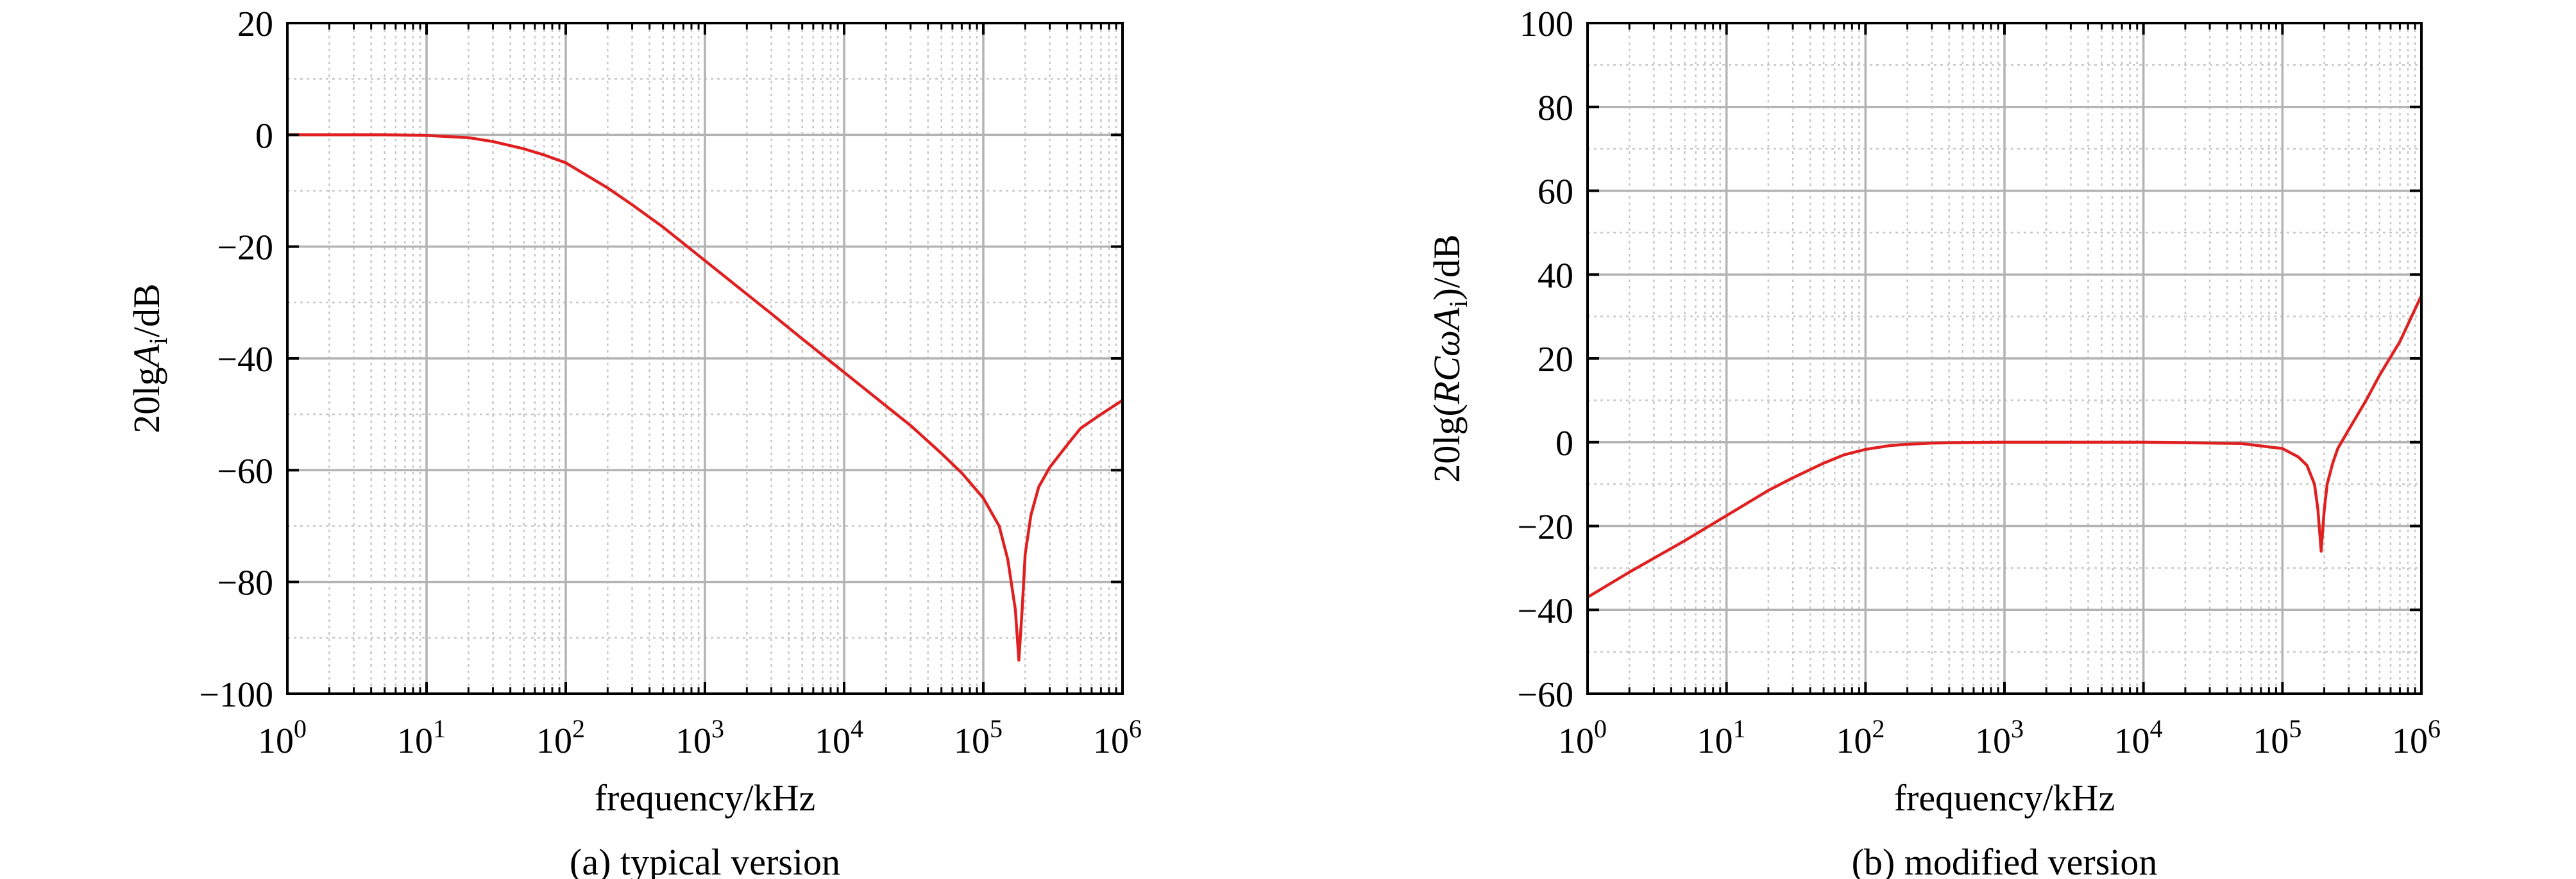 This screenshot has height=879, width=2576. I want to click on y-tick-label: 60, so click(1555, 192).